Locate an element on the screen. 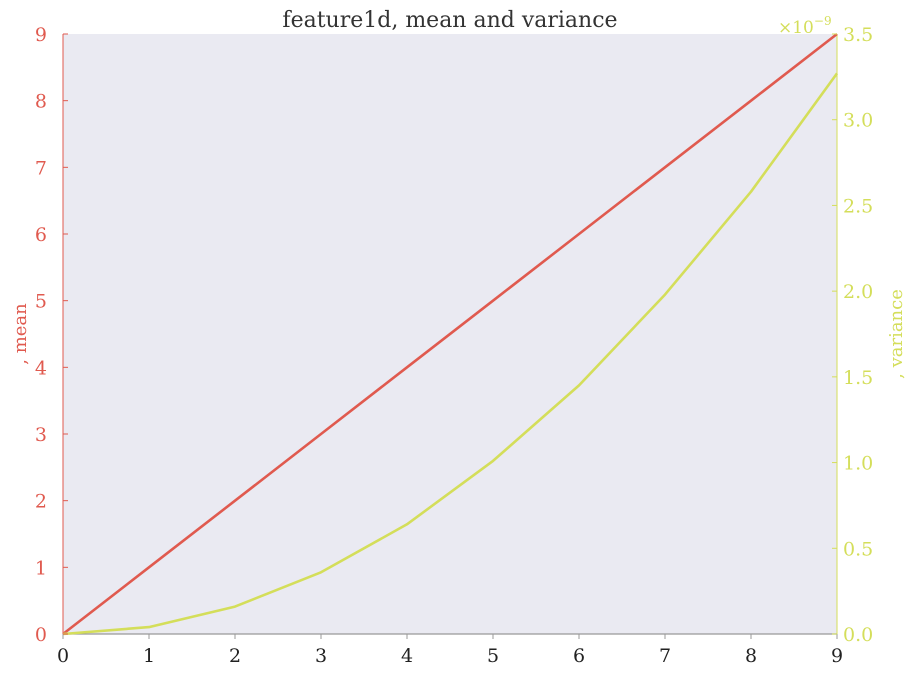  chart-title: feature1d, mean and variance is located at coordinates (449, 20).